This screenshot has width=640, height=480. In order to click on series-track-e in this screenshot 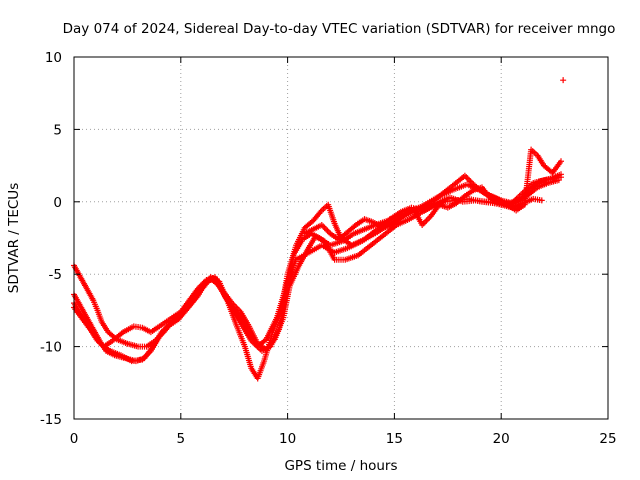, I will do `click(423, 213)`.